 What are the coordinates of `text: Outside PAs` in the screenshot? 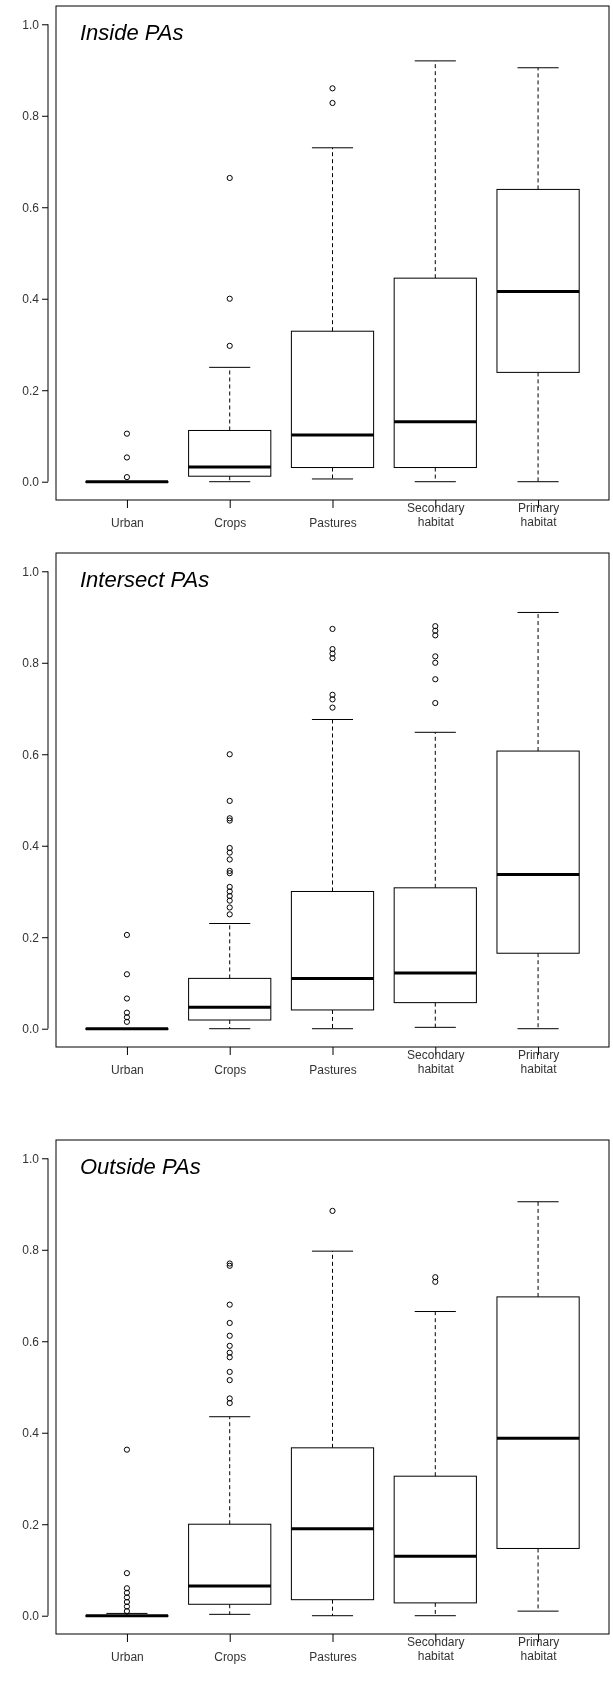 It's located at (140, 1166).